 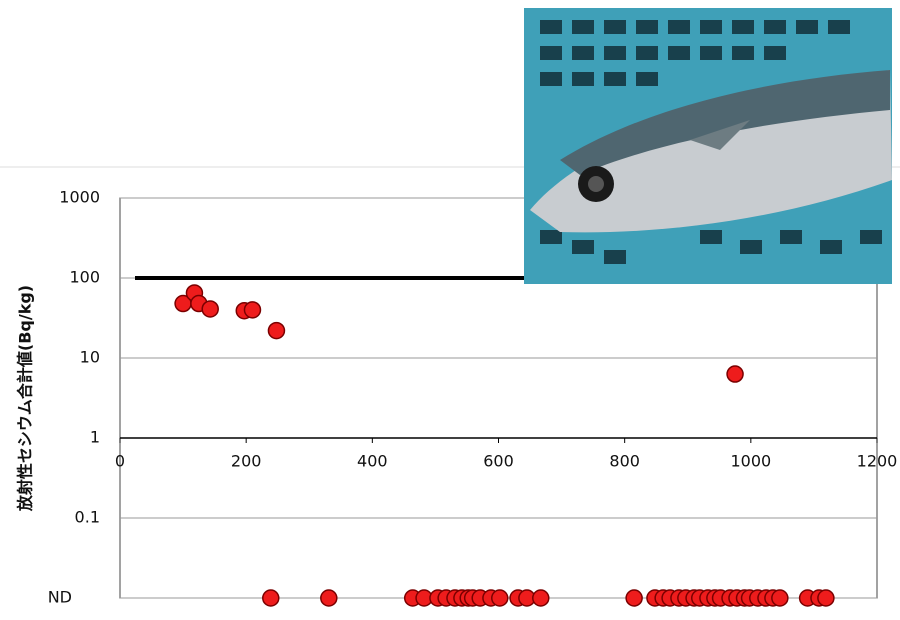 I want to click on x-tick-label: 800, so click(x=624, y=461).